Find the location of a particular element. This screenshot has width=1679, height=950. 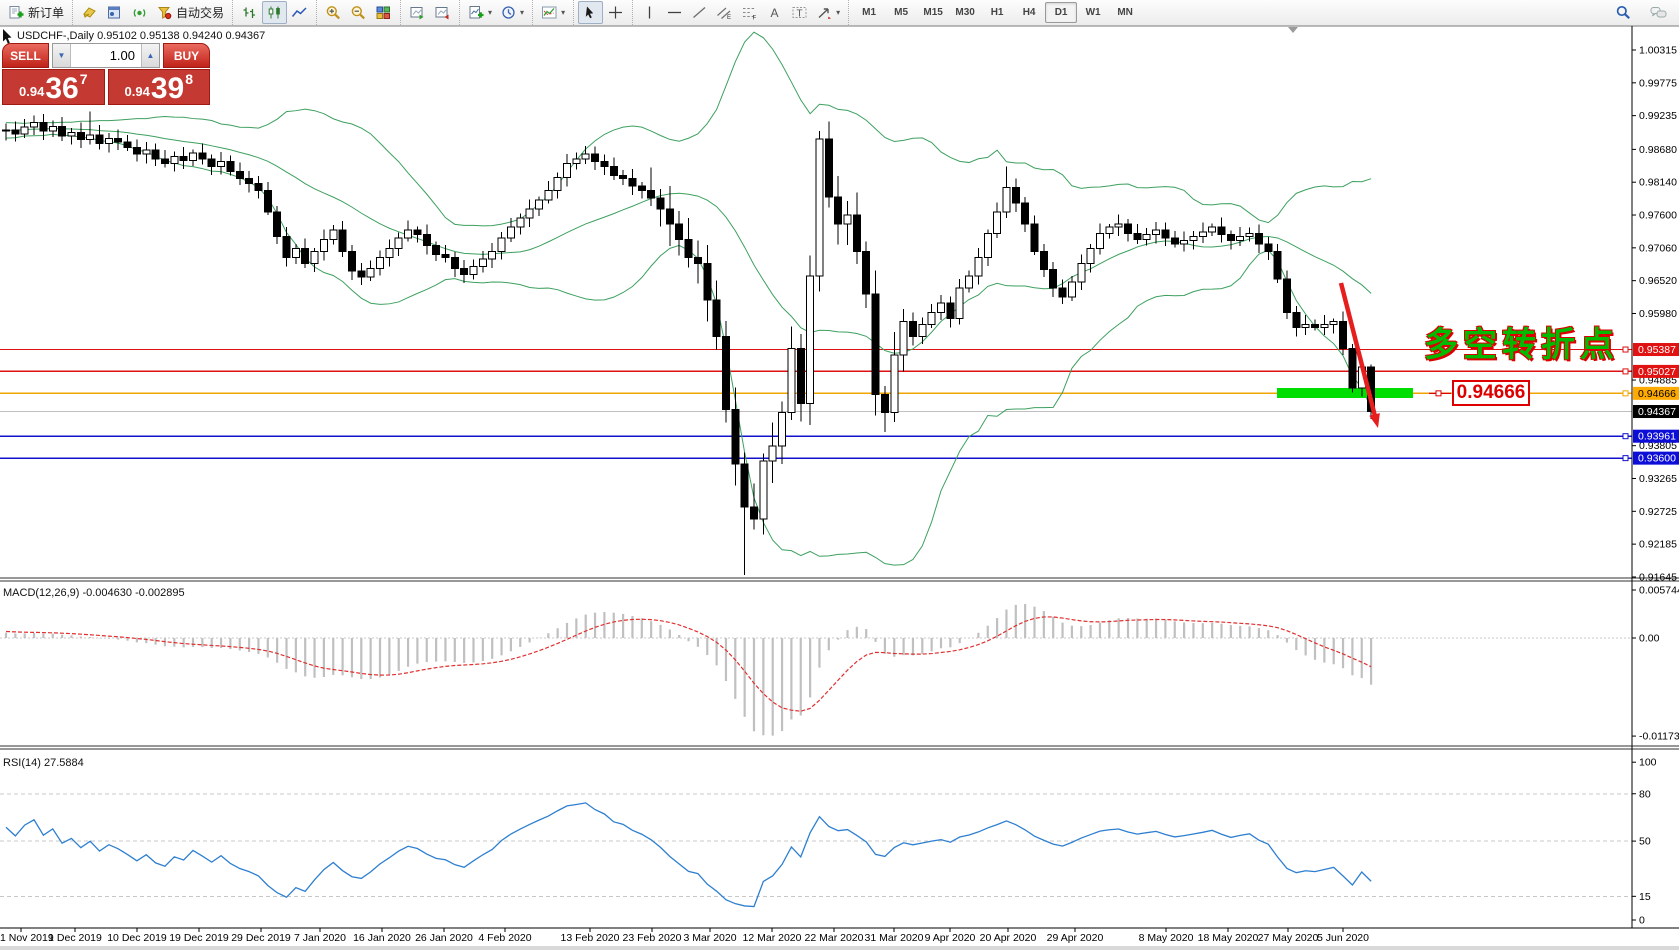

horizontal-line-button is located at coordinates (674, 12).